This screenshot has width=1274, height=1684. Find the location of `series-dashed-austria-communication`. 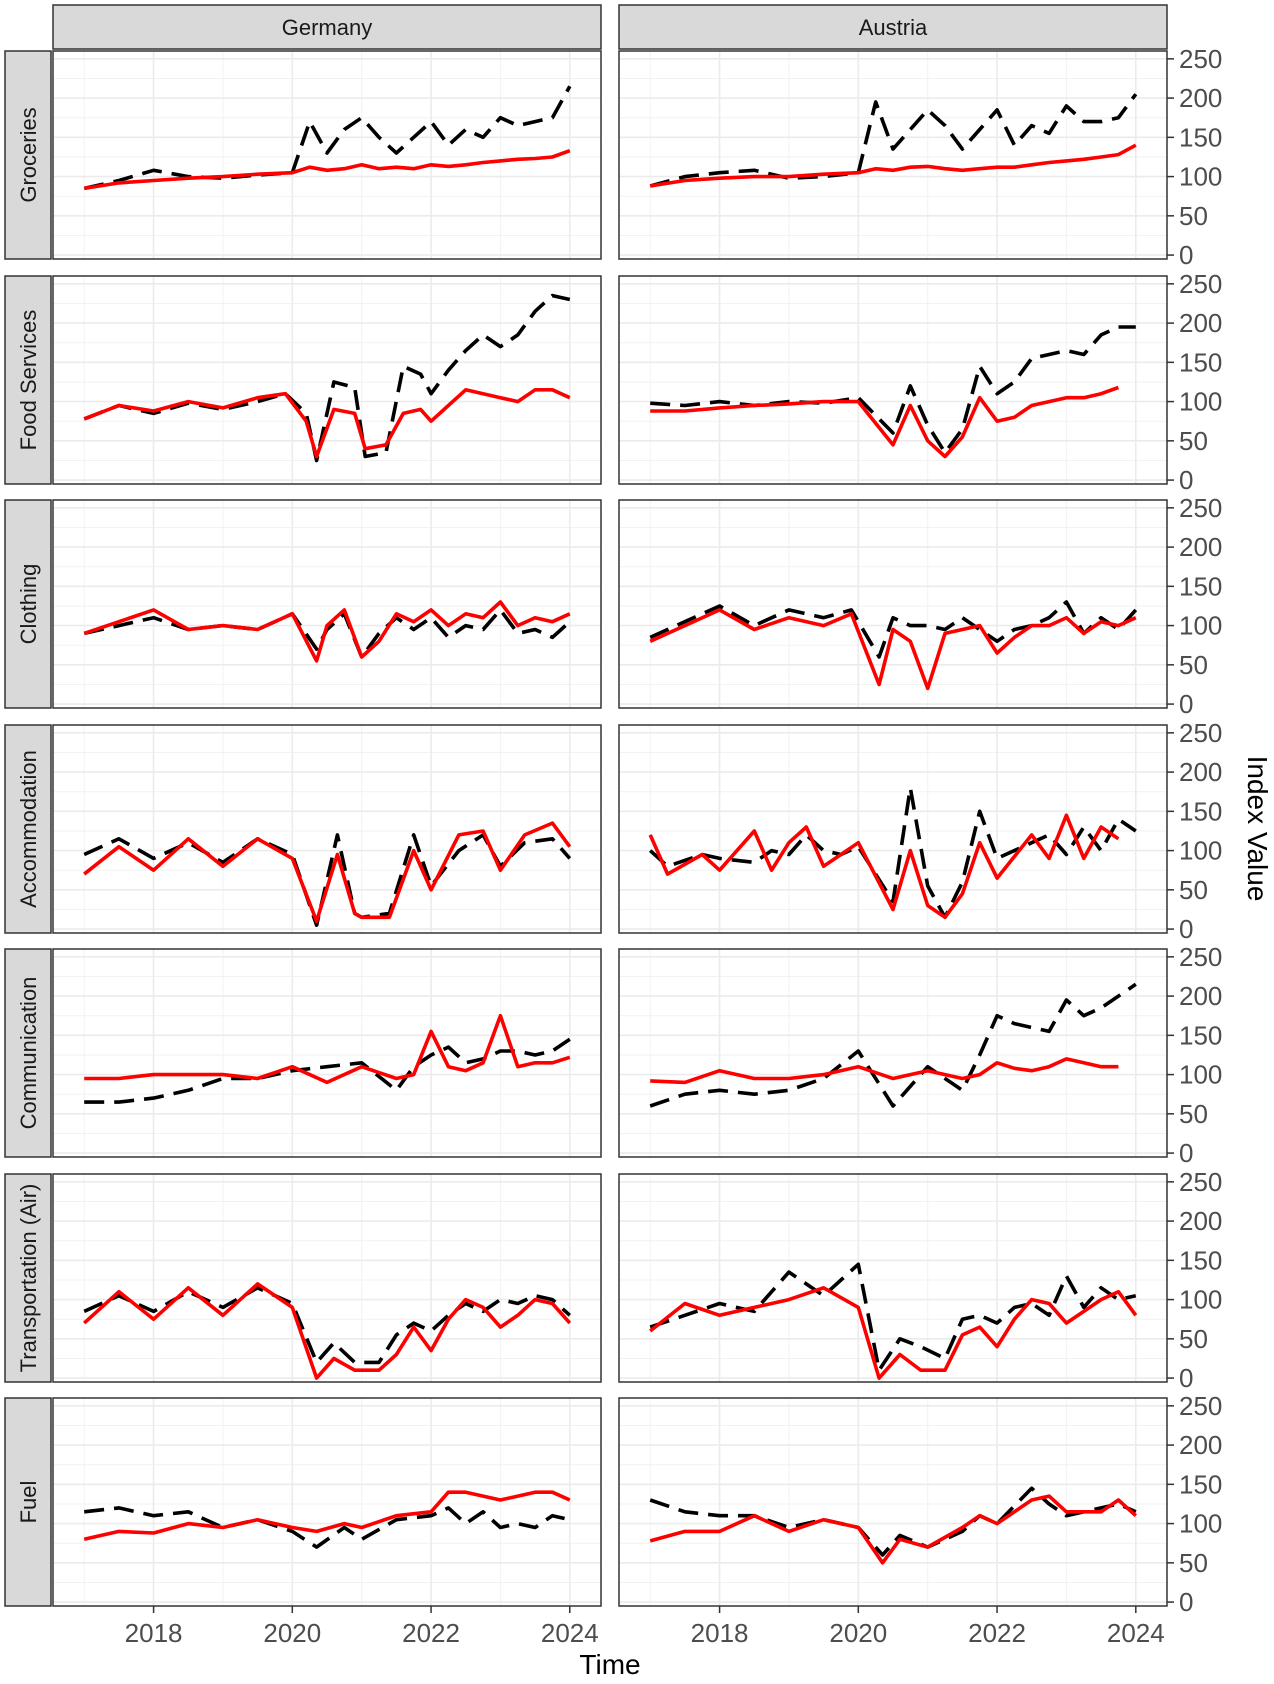

series-dashed-austria-communication is located at coordinates (893, 1045).